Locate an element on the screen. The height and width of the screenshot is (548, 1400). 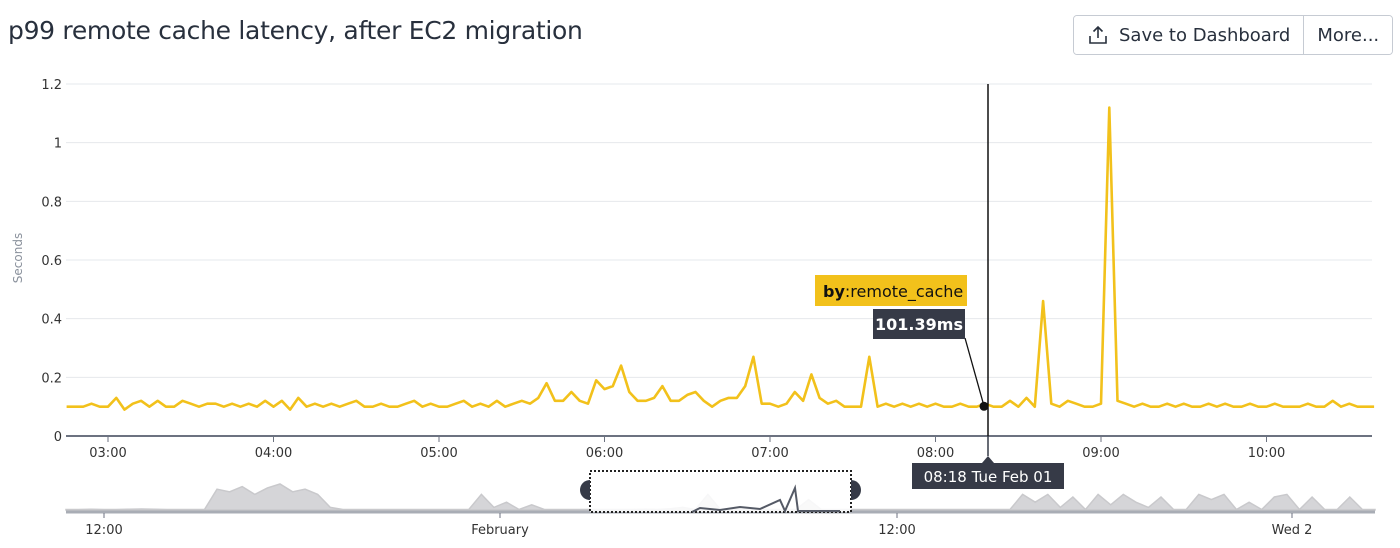
cursor-time-pointer is located at coordinates (988, 459).